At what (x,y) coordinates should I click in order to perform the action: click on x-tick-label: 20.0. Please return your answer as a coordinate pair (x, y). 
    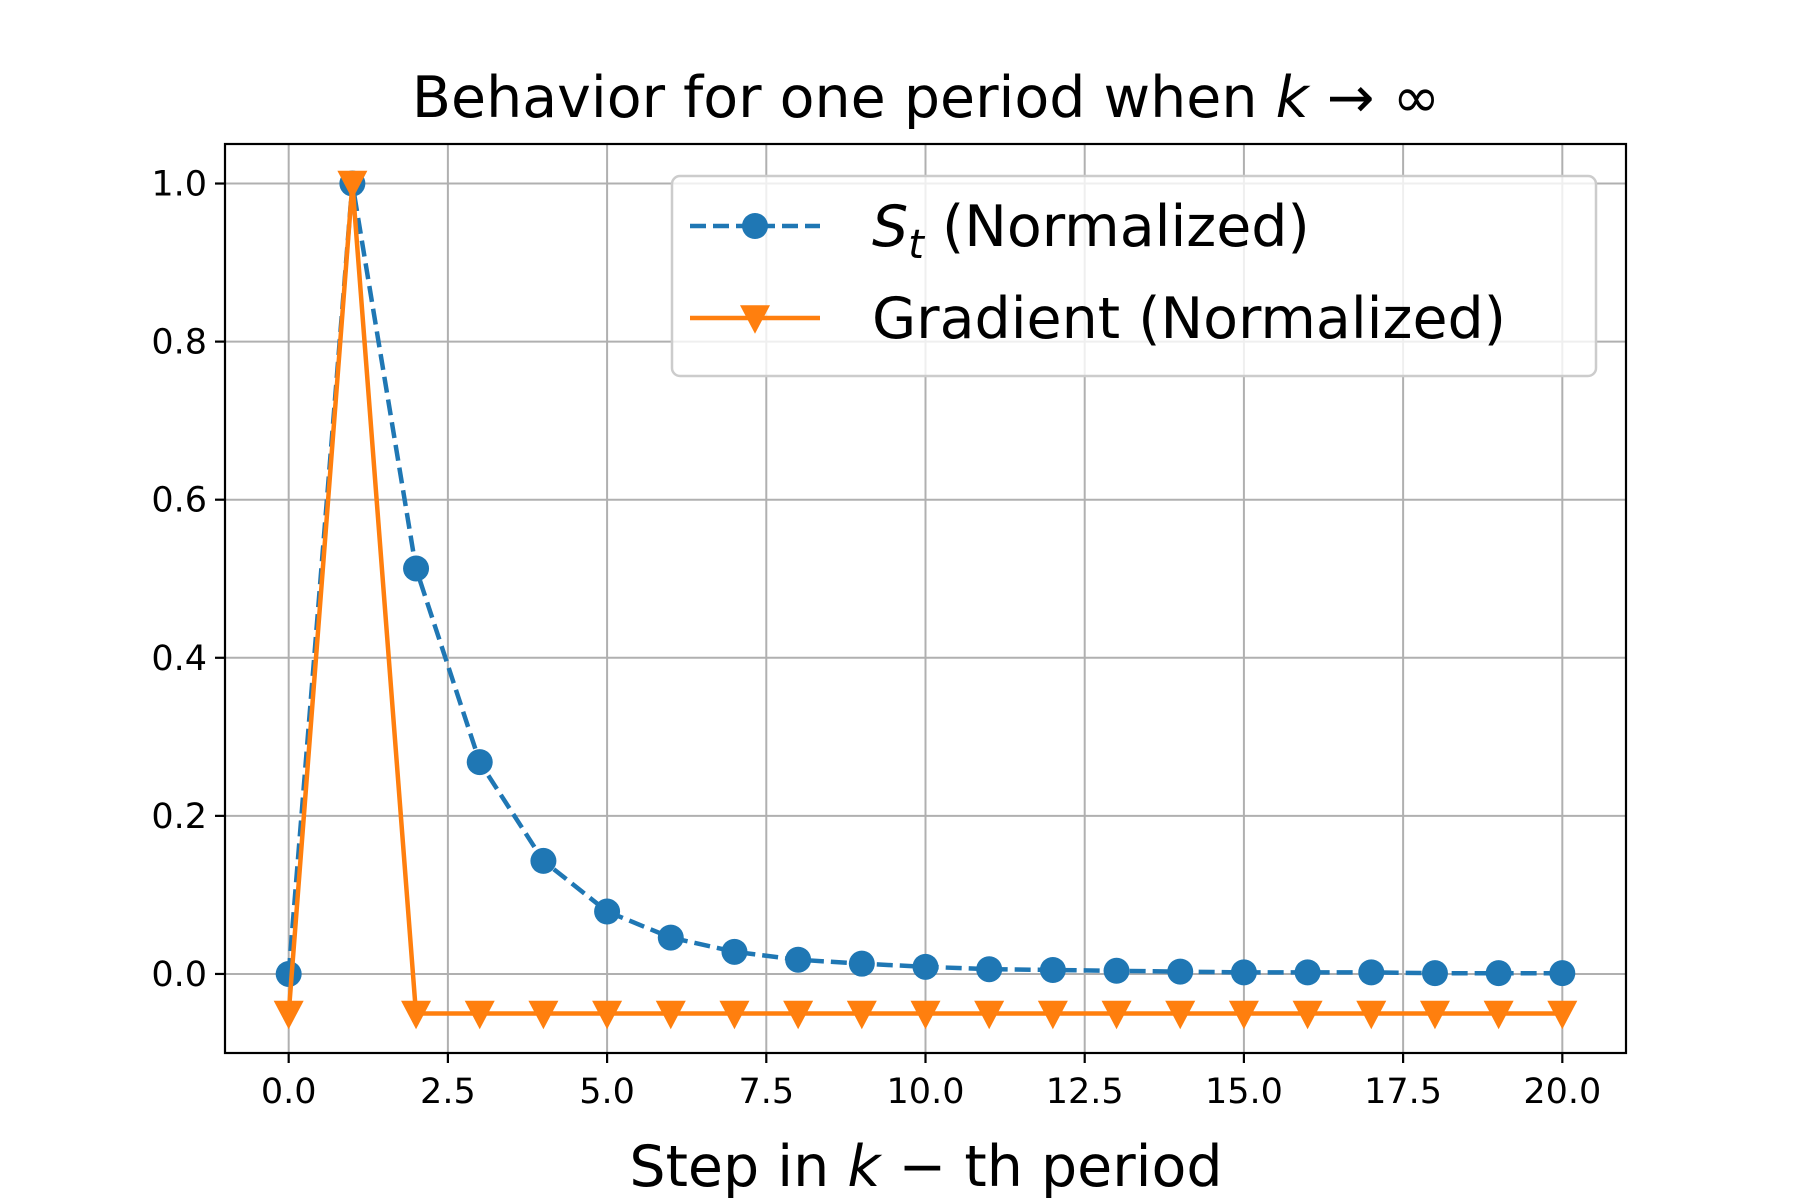
    Looking at the image, I should click on (1562, 1092).